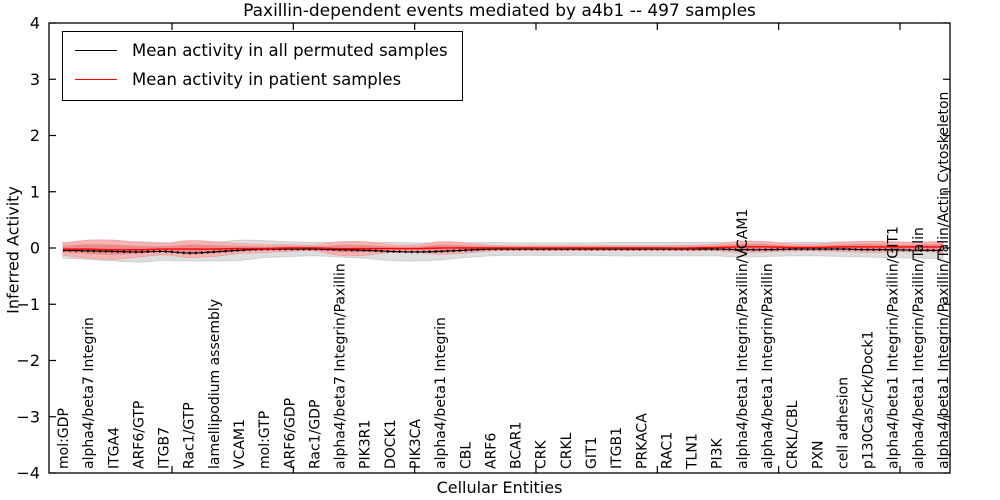 This screenshot has width=1000, height=500. What do you see at coordinates (35, 23) in the screenshot?
I see `y-tick-label: 4` at bounding box center [35, 23].